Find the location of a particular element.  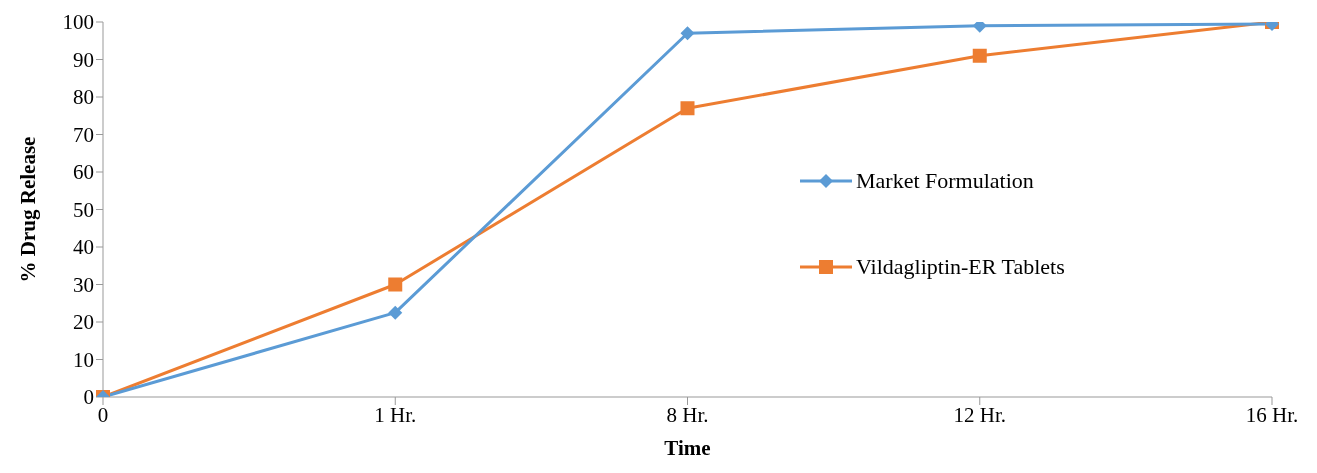

y-tick-label: 90 is located at coordinates (83, 59).